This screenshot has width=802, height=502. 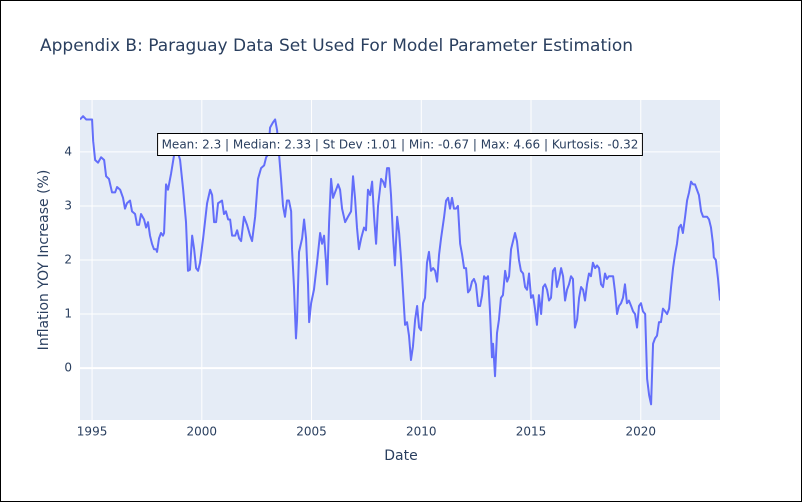 What do you see at coordinates (68, 314) in the screenshot?
I see `y-tick-label: 1` at bounding box center [68, 314].